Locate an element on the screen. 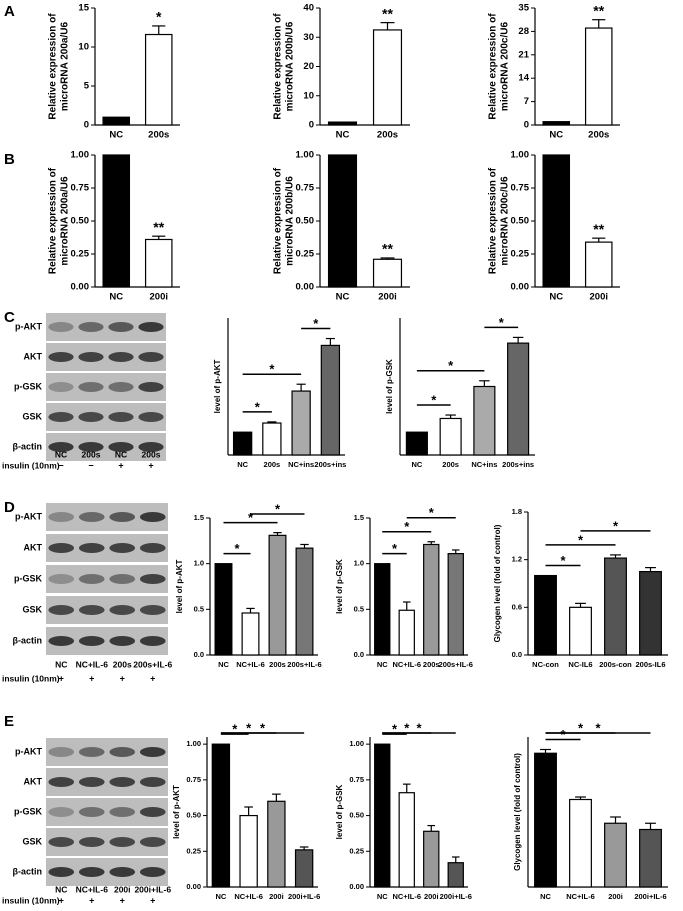 Image resolution: width=683 pixels, height=911 pixels. panel-letter: B is located at coordinates (9, 159).